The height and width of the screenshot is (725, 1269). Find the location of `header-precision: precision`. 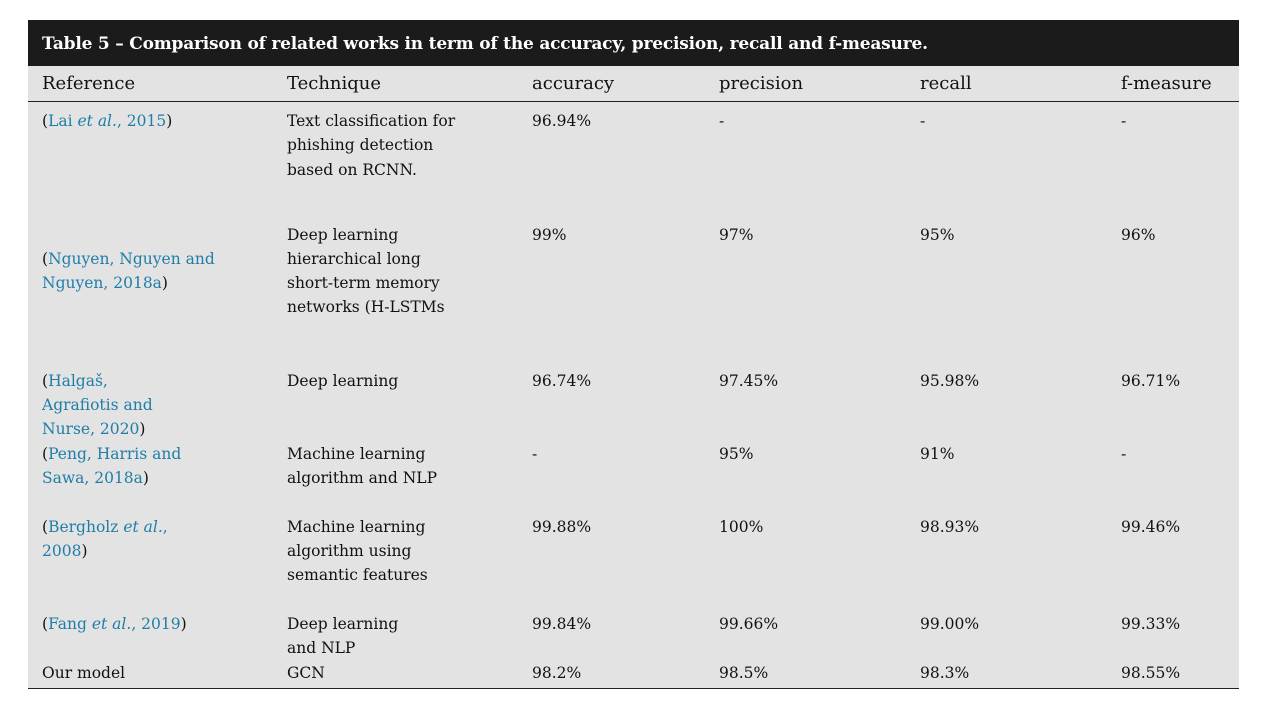

header-precision: precision is located at coordinates (805, 84).